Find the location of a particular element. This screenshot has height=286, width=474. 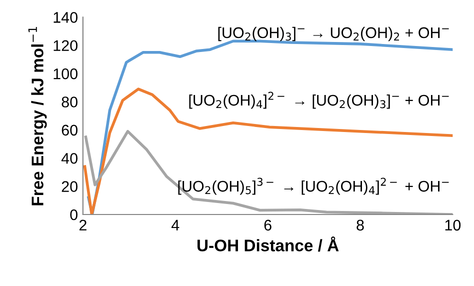

y-tick-label: 100 is located at coordinates (66, 74).